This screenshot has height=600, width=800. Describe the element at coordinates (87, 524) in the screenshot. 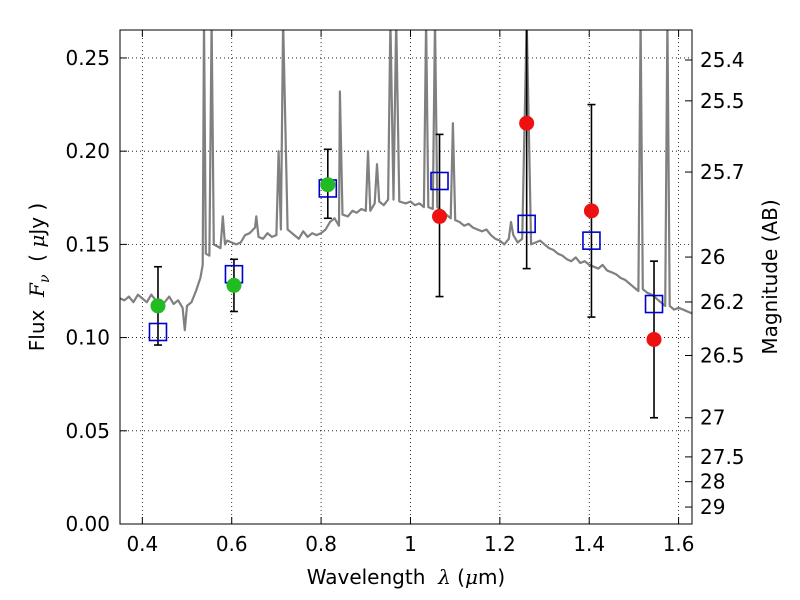

I see `y-tick-label: 0.00` at that location.